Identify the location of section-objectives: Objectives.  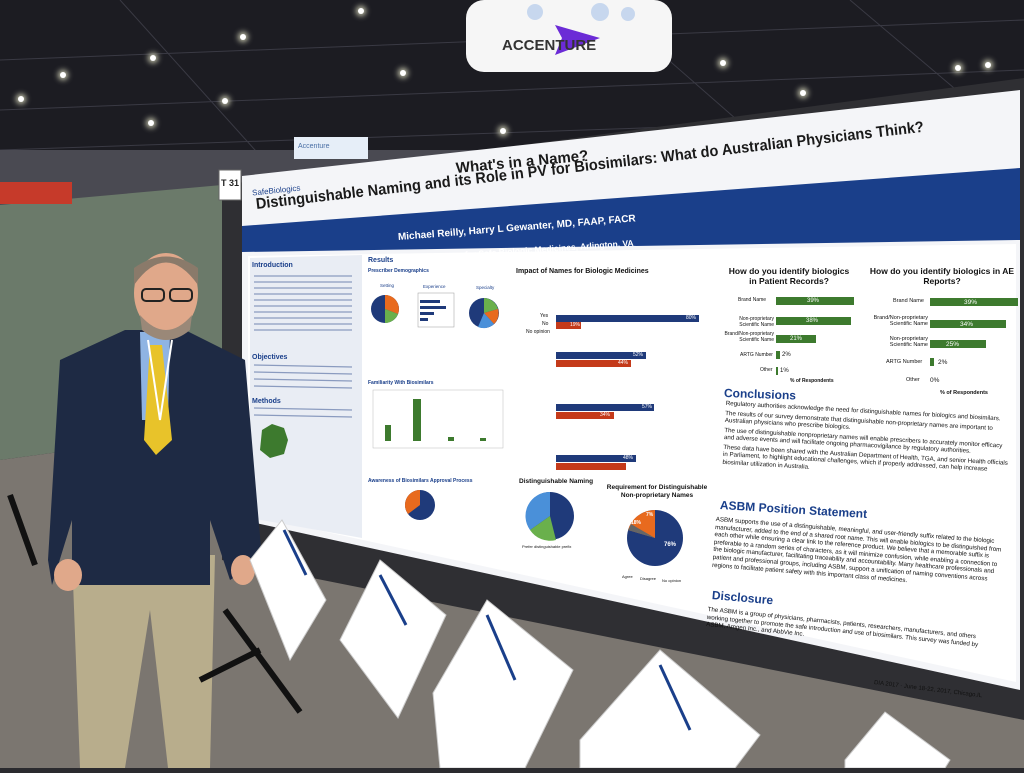
(270, 357).